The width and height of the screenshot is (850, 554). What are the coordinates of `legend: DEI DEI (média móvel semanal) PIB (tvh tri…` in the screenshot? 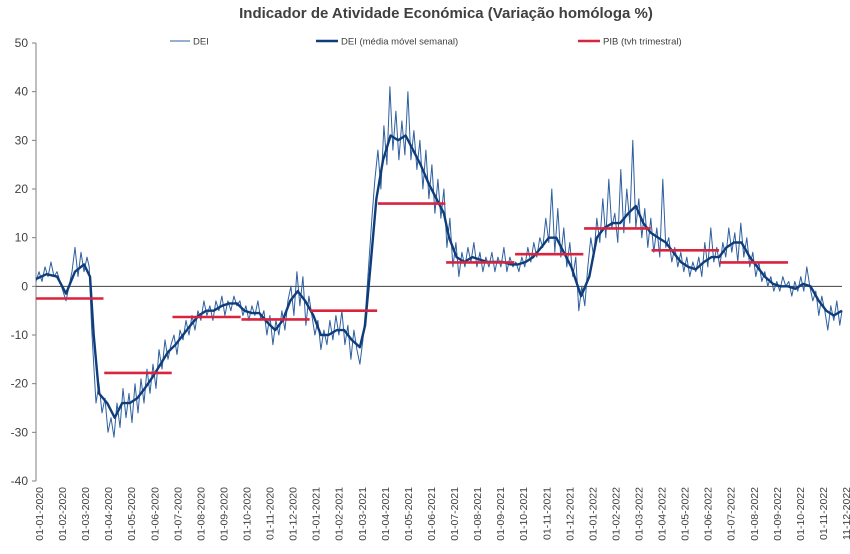 It's located at (426, 42).